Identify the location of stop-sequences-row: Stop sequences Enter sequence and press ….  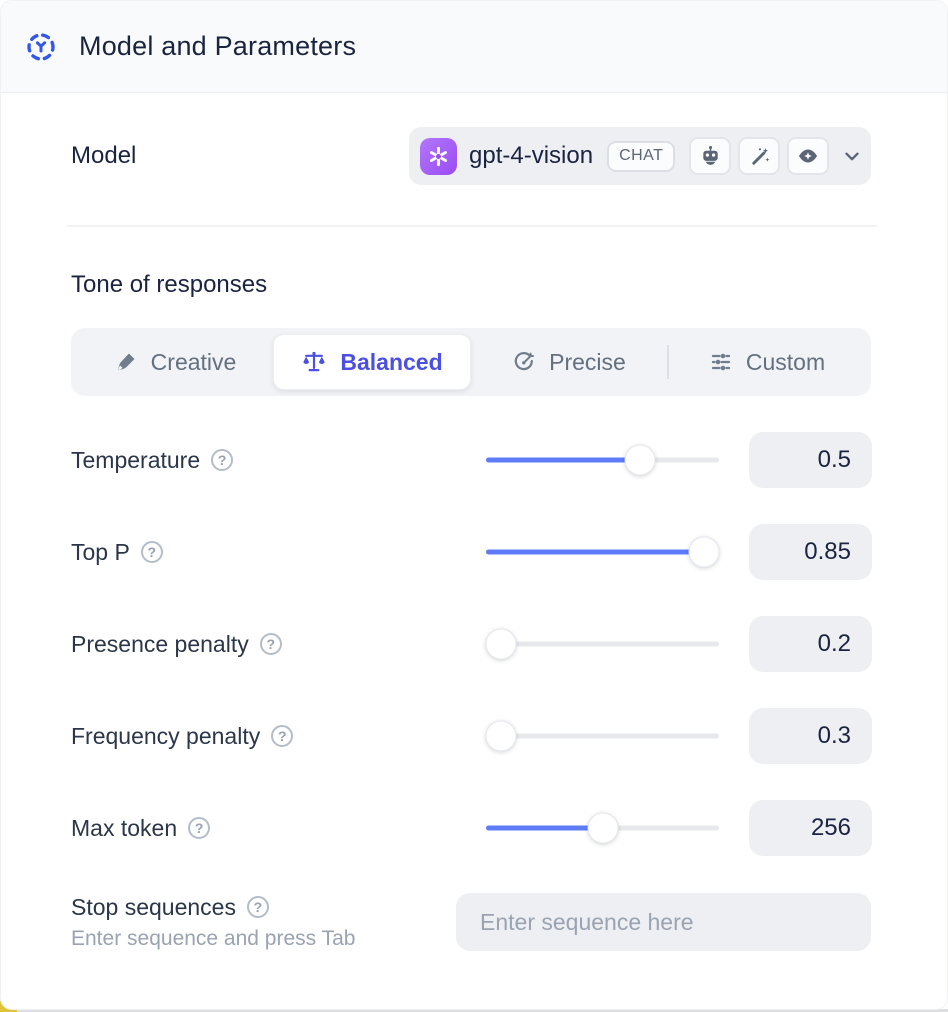
(471, 922).